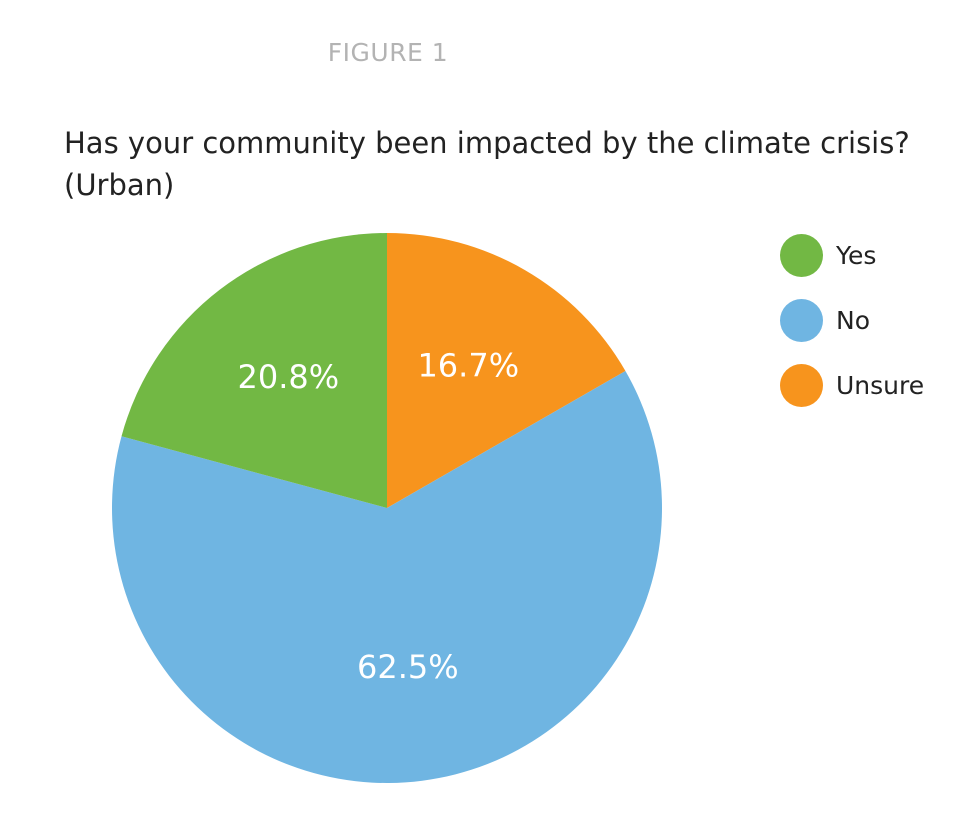 The height and width of the screenshot is (824, 974). What do you see at coordinates (289, 377) in the screenshot?
I see `pie-label-yes: 20.8%` at bounding box center [289, 377].